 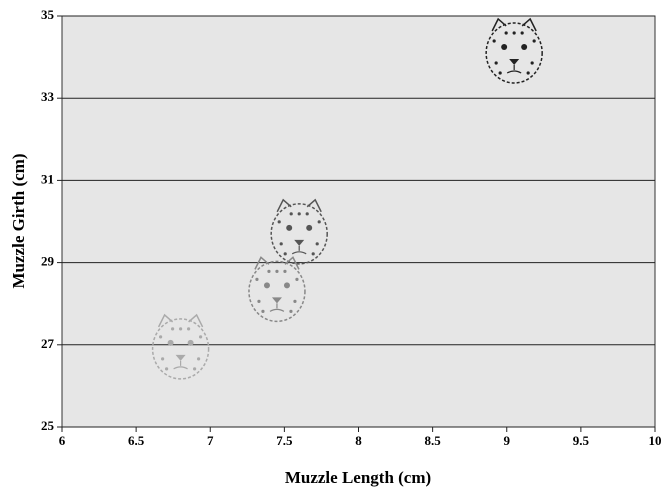 What do you see at coordinates (62, 440) in the screenshot?
I see `x-tick-label: 6` at bounding box center [62, 440].